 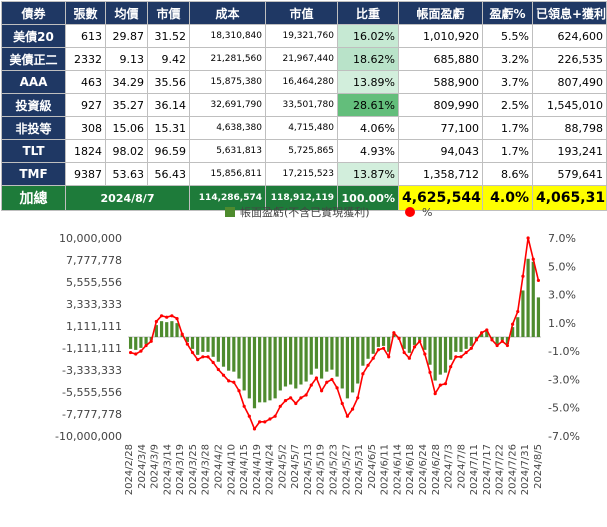 What do you see at coordinates (126, 59) in the screenshot?
I see `cell-avg: 9.13` at bounding box center [126, 59].